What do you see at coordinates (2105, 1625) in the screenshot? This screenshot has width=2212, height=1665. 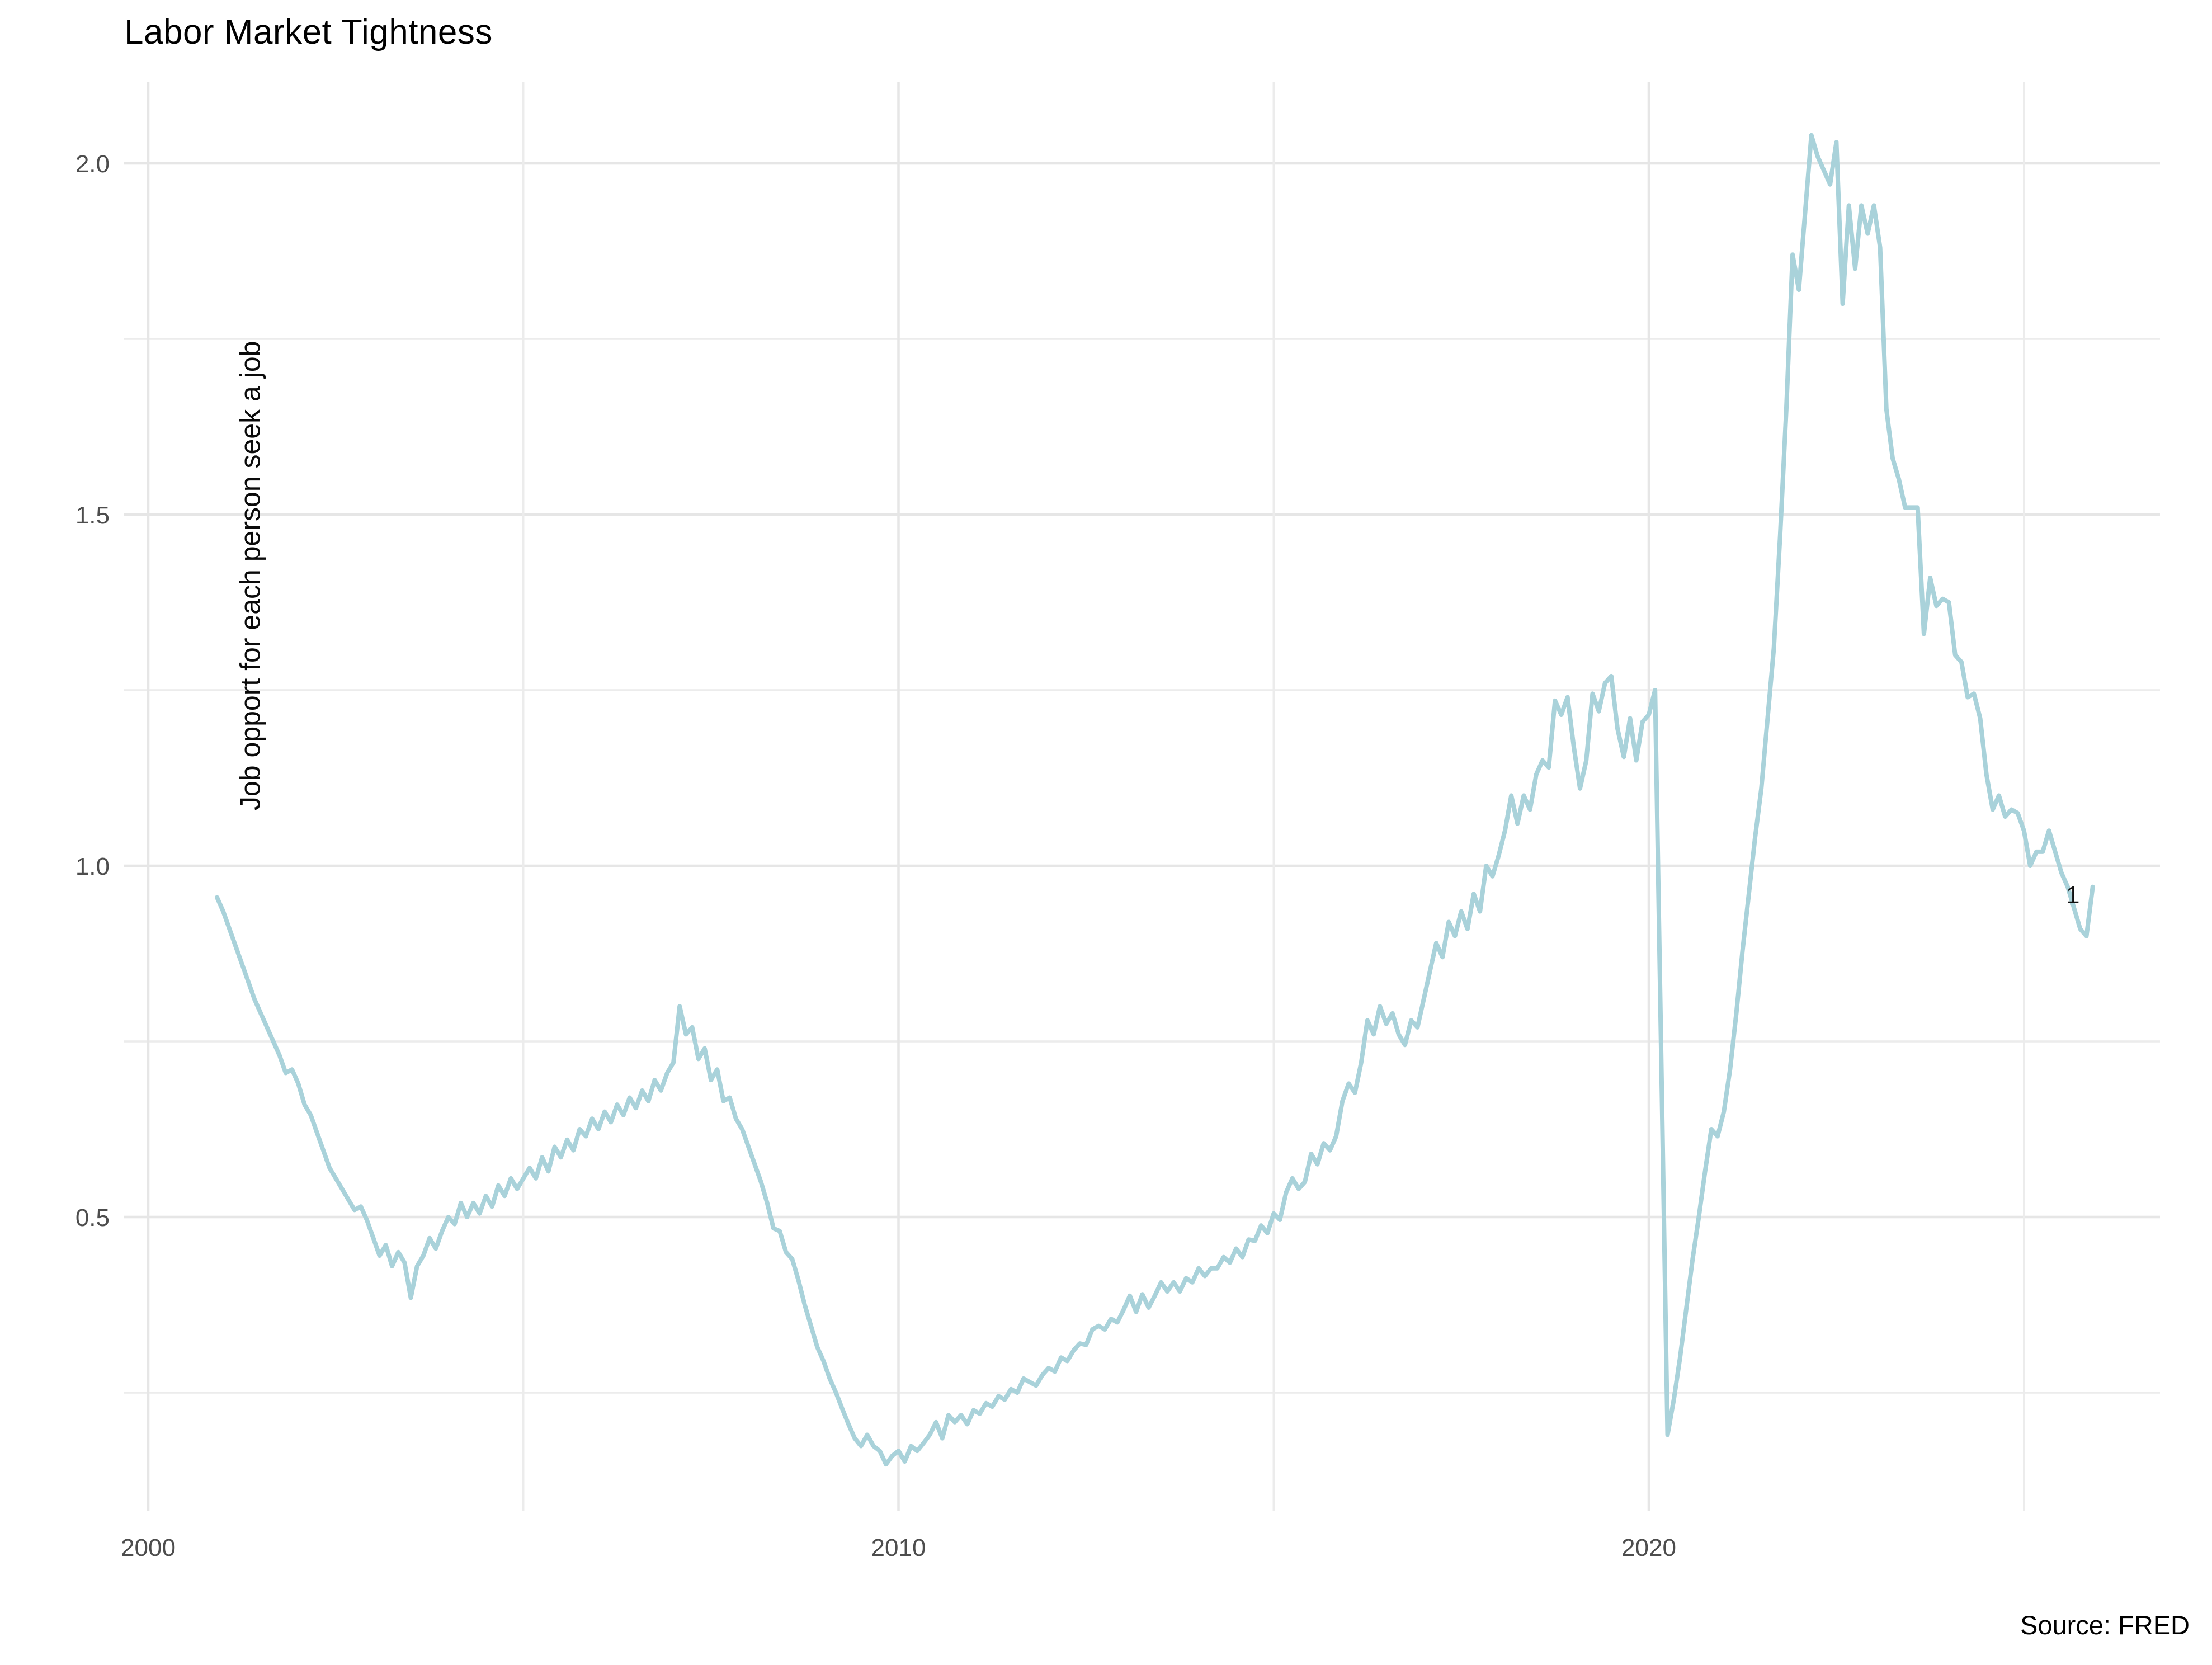 I see `source-note: Source: FRED` at bounding box center [2105, 1625].